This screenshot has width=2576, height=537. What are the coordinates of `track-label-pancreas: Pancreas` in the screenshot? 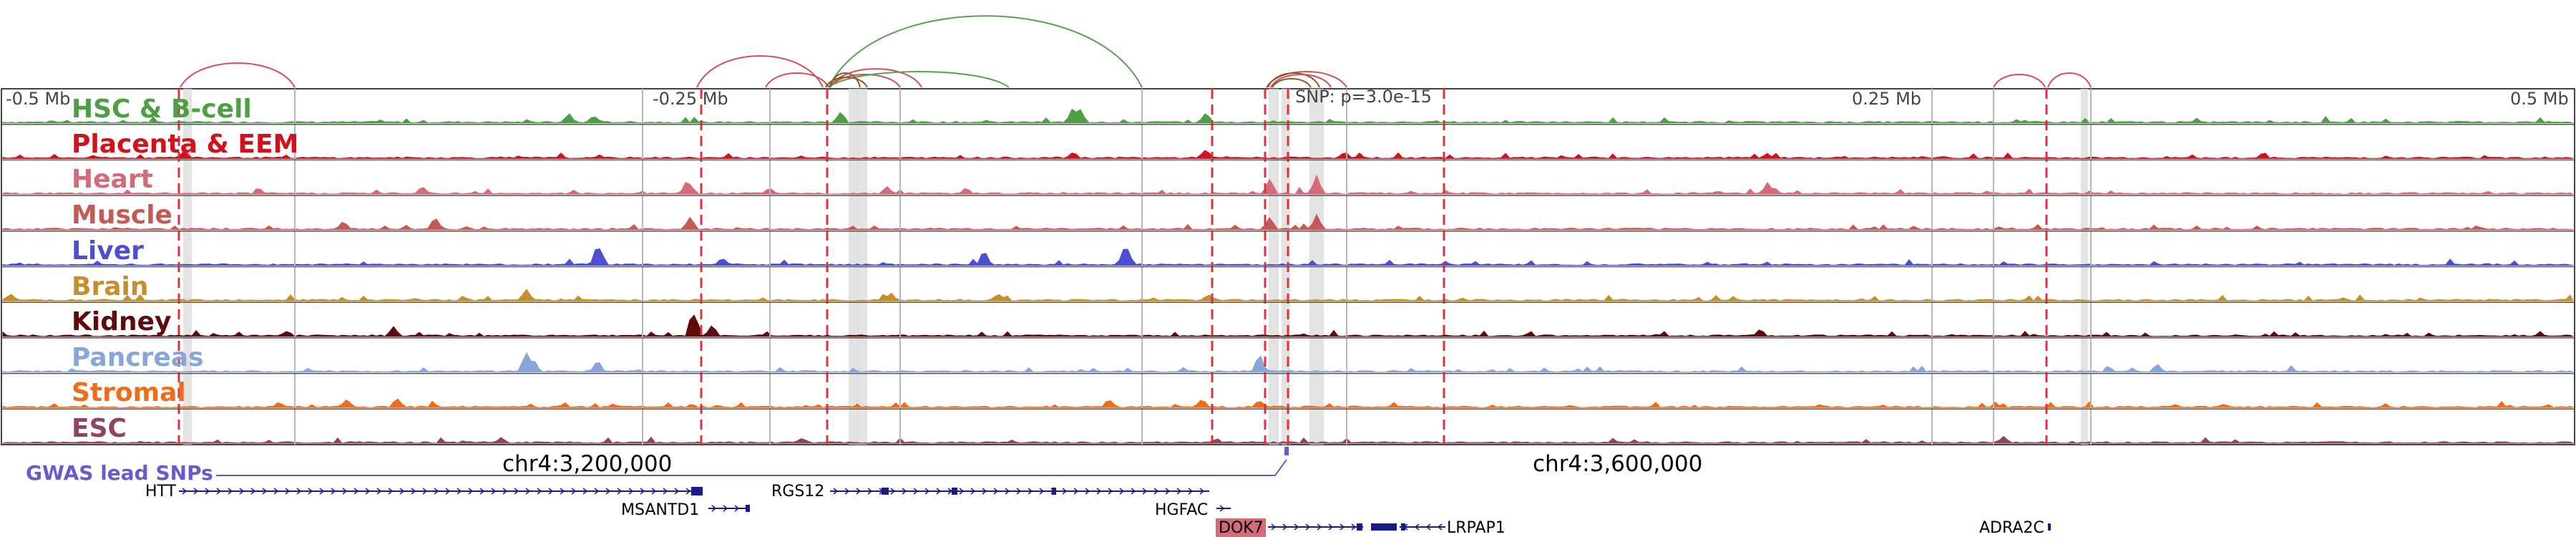 It's located at (138, 357).